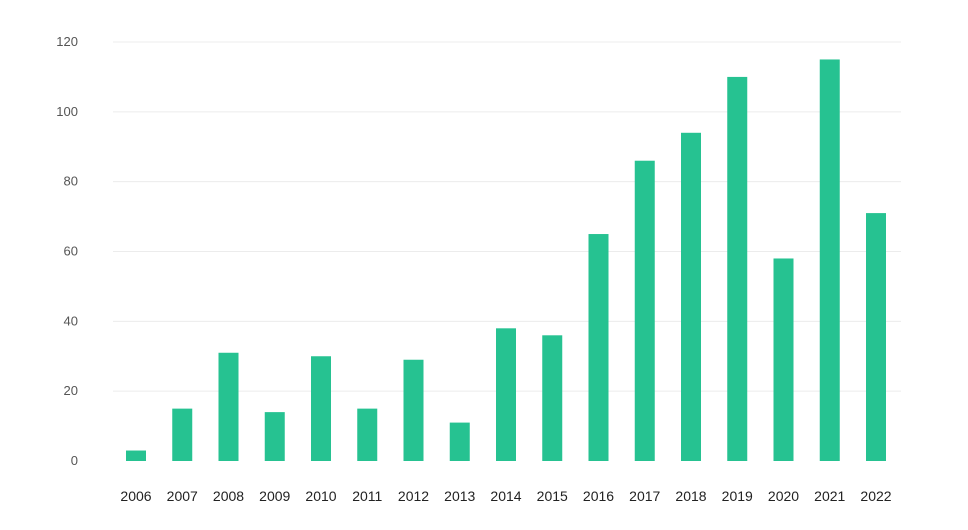 The height and width of the screenshot is (530, 968). What do you see at coordinates (598, 496) in the screenshot?
I see `x-tick-label: 2016` at bounding box center [598, 496].